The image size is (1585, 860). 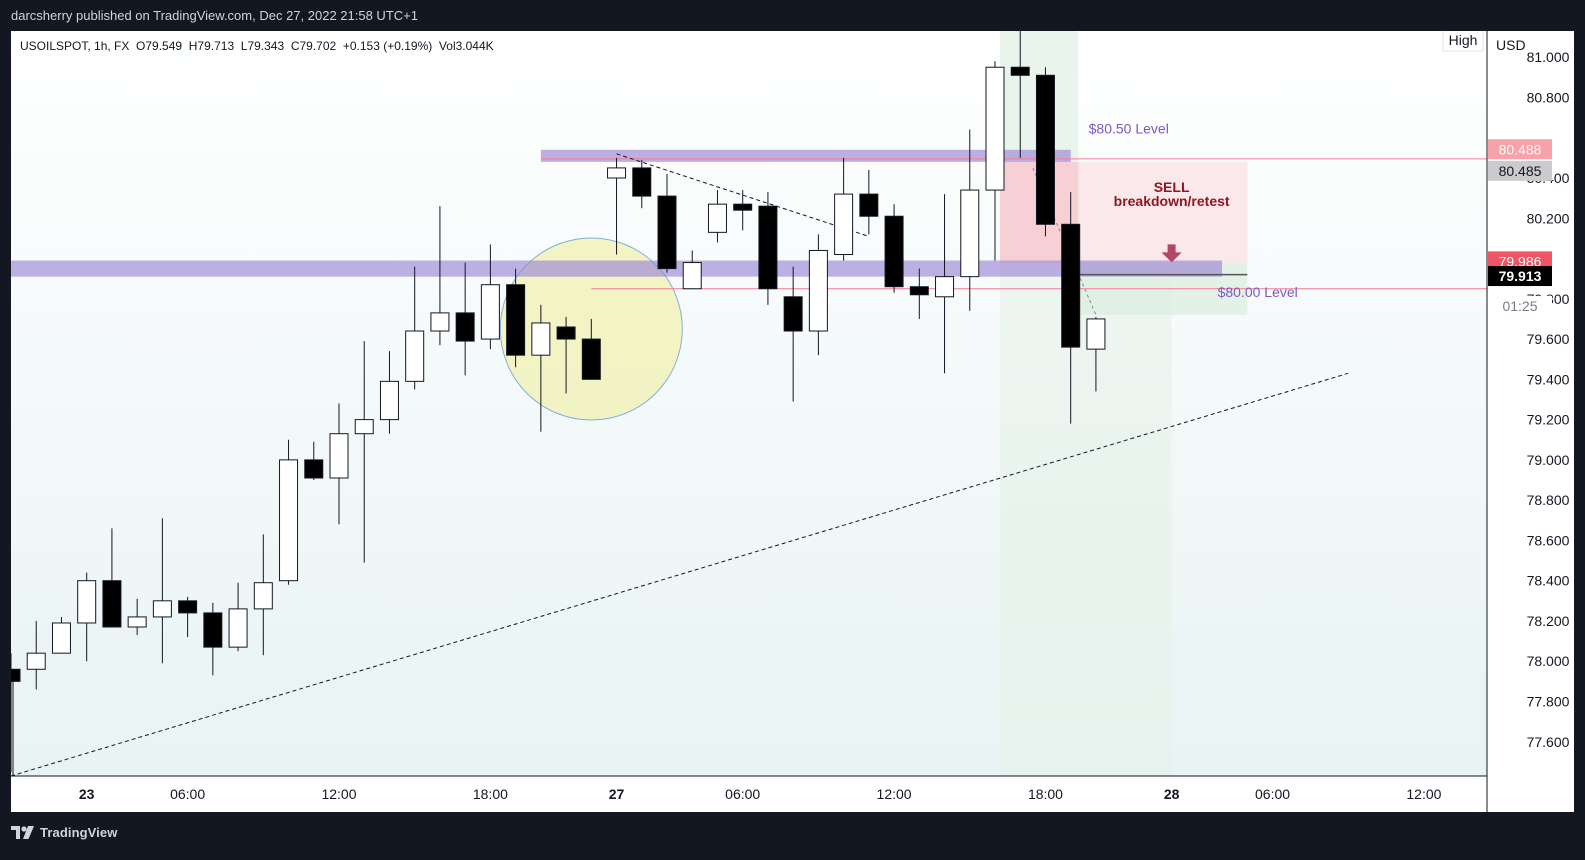 I want to click on price-tag-box, so click(x=1520, y=170).